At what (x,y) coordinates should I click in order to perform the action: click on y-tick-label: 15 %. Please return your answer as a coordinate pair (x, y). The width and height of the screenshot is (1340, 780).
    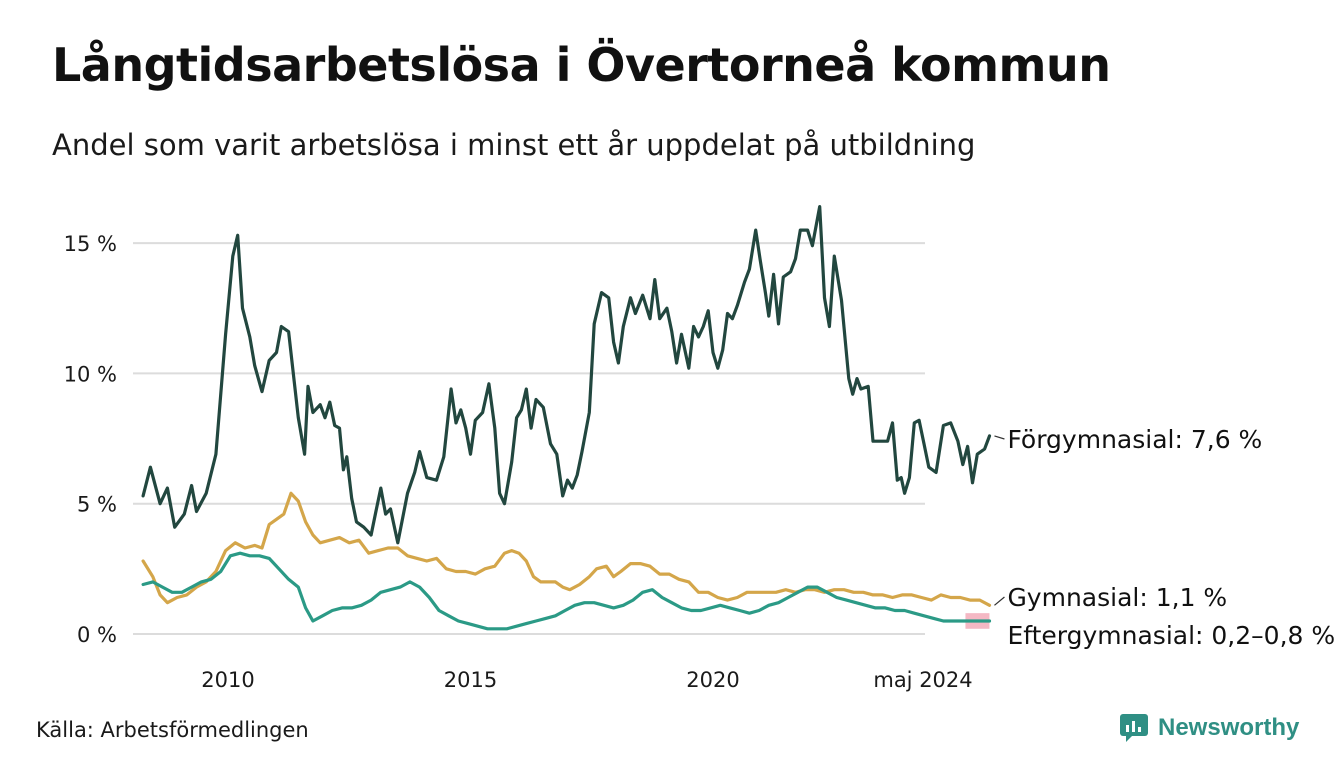
    Looking at the image, I should click on (90, 244).